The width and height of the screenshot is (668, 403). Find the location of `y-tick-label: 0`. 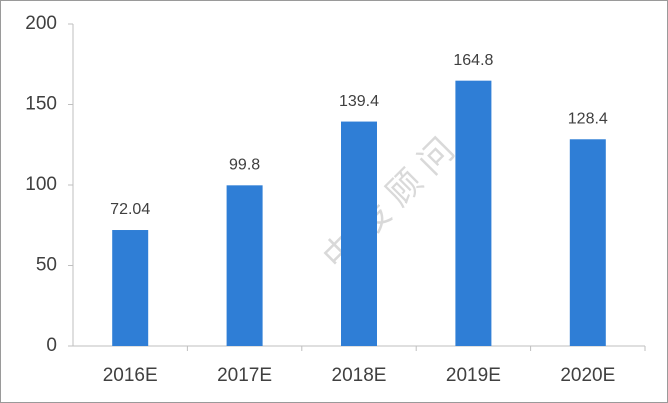

y-tick-label: 0 is located at coordinates (51, 345).